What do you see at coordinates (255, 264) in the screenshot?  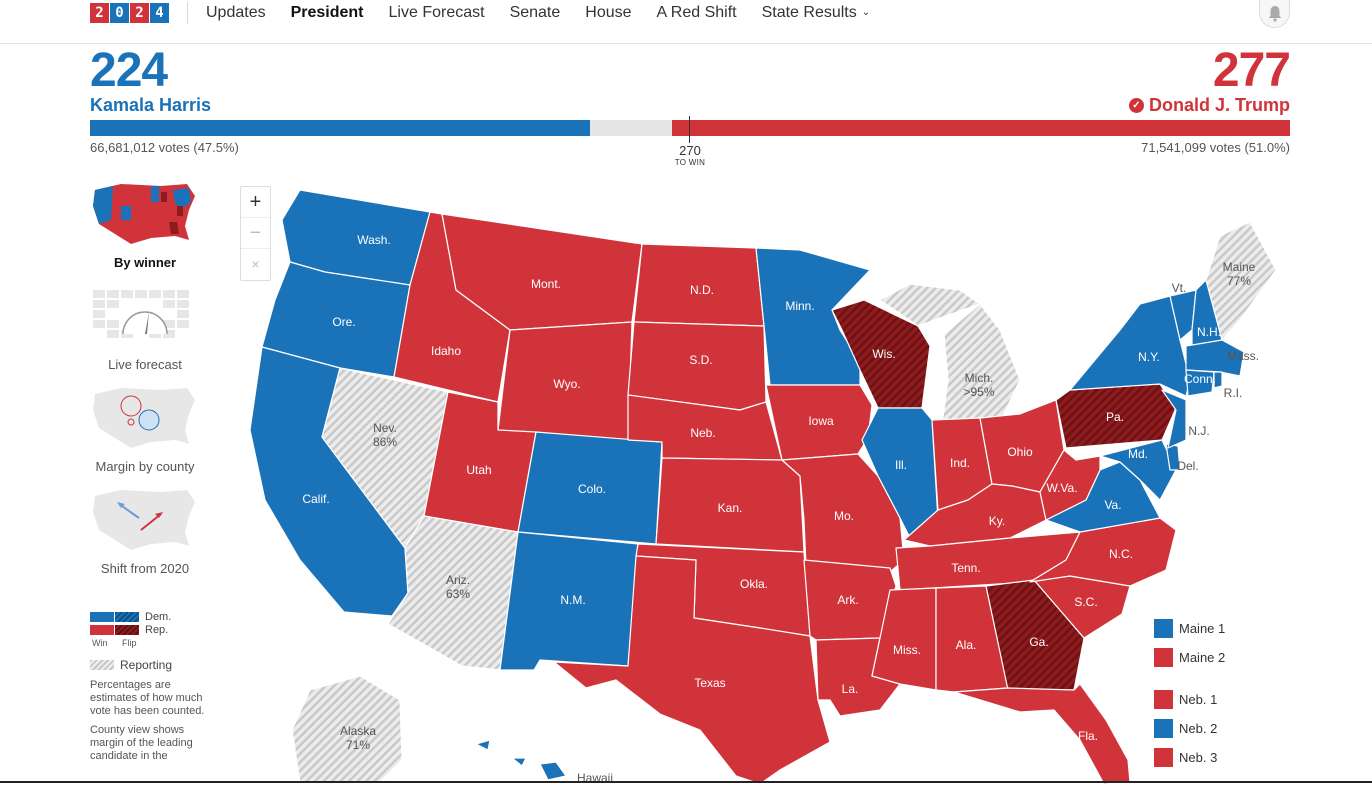 I see `zoom-reset-button: ×` at bounding box center [255, 264].